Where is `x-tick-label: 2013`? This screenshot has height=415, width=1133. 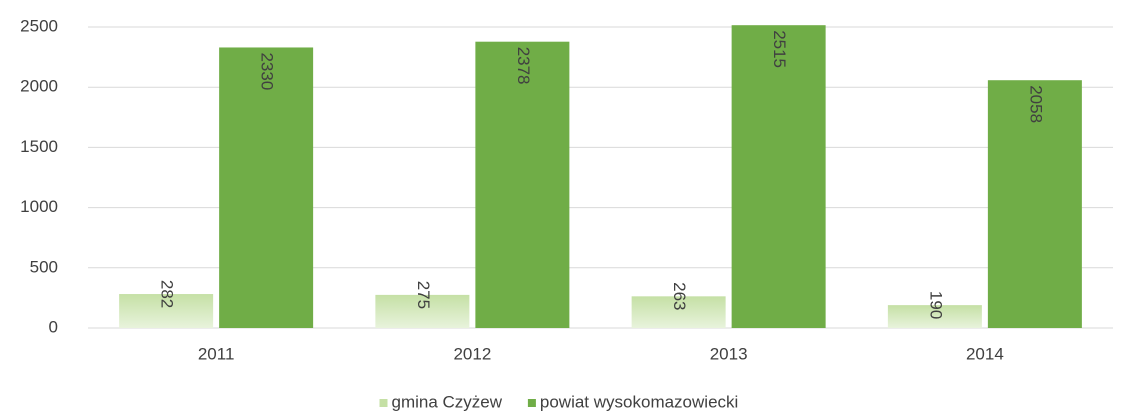 x-tick-label: 2013 is located at coordinates (729, 353).